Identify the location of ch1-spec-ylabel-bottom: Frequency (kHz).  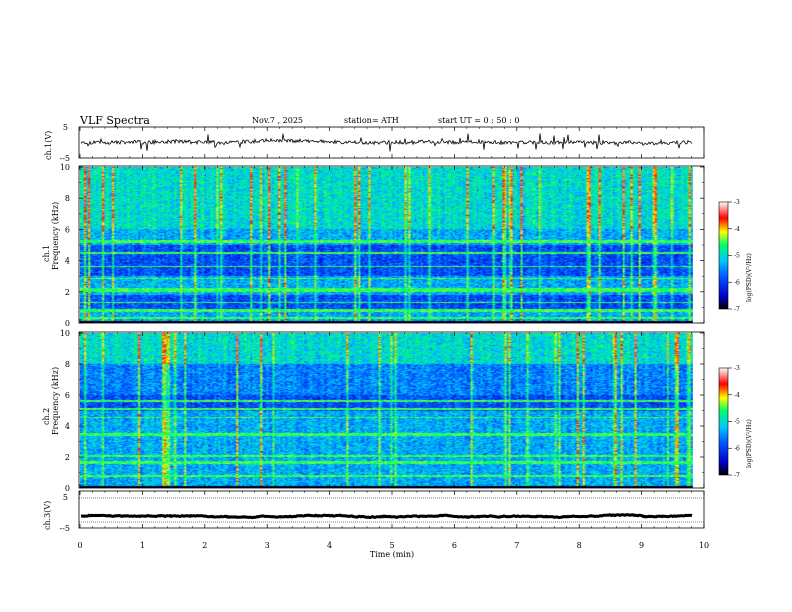
(55, 236).